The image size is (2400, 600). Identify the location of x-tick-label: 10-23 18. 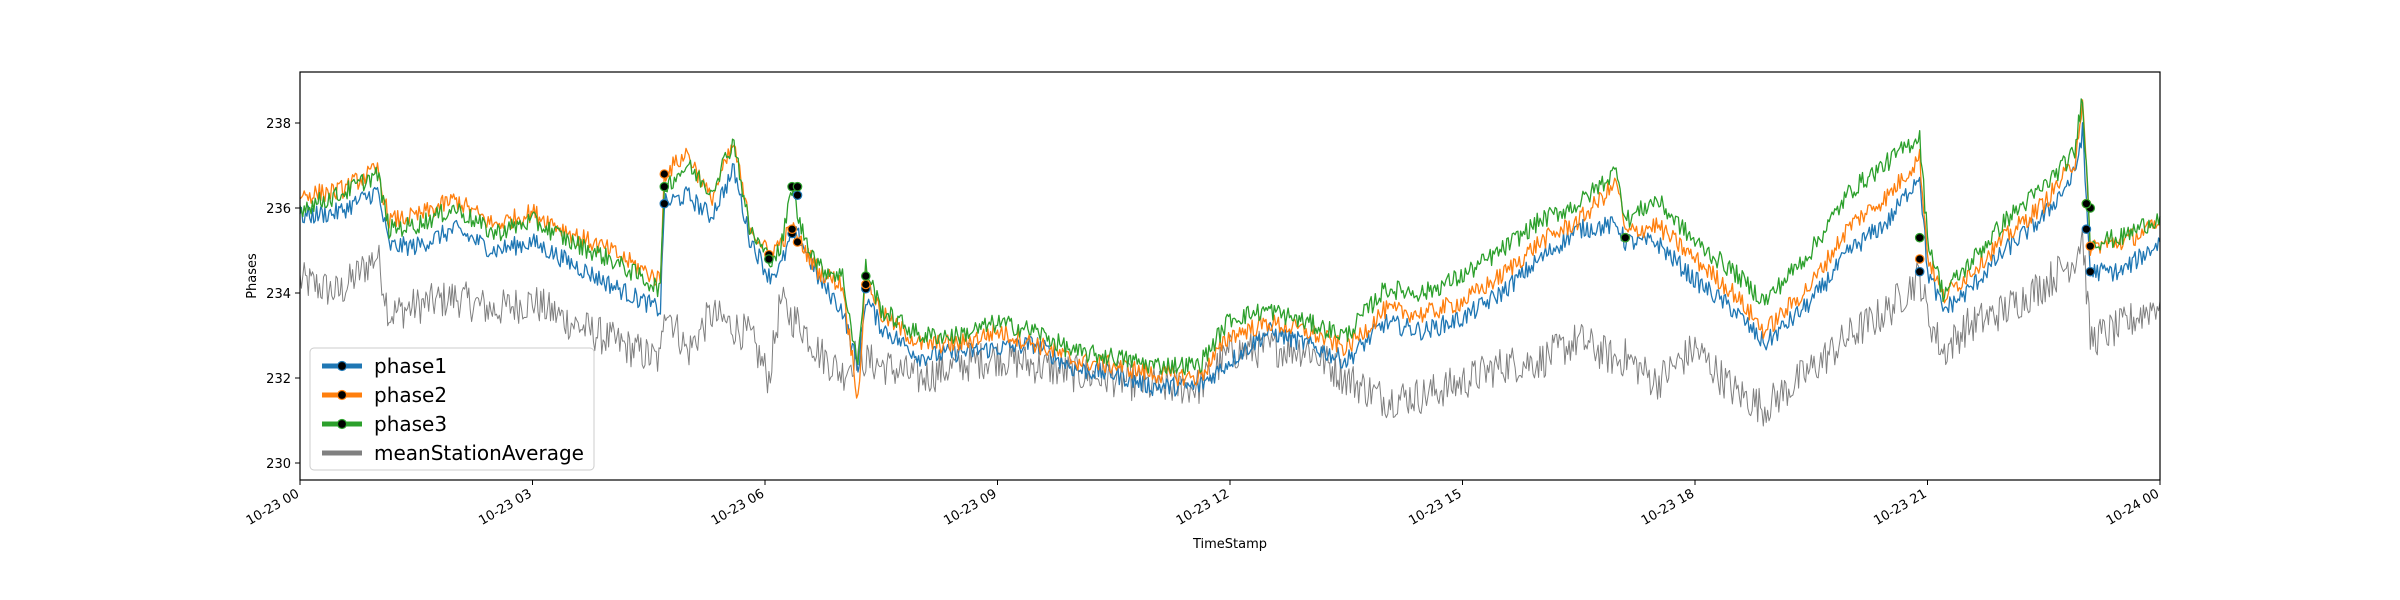
(1668, 507).